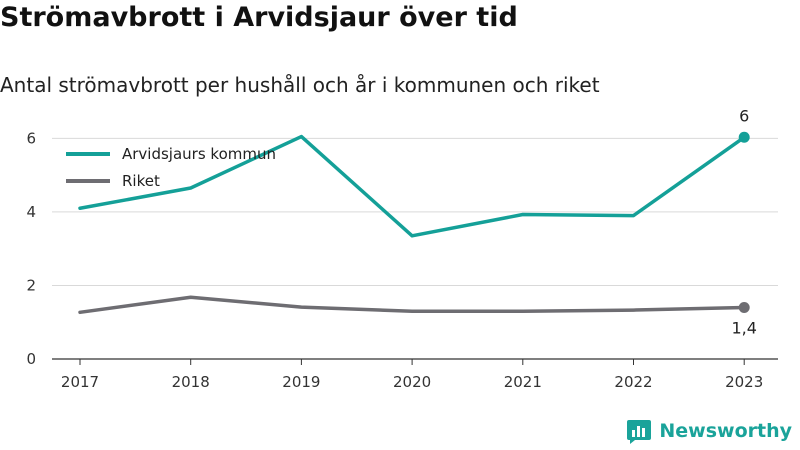 The image size is (800, 450). What do you see at coordinates (259, 17) in the screenshot?
I see `chart-title: Strömavbrott i Arvidsjaur över tid` at bounding box center [259, 17].